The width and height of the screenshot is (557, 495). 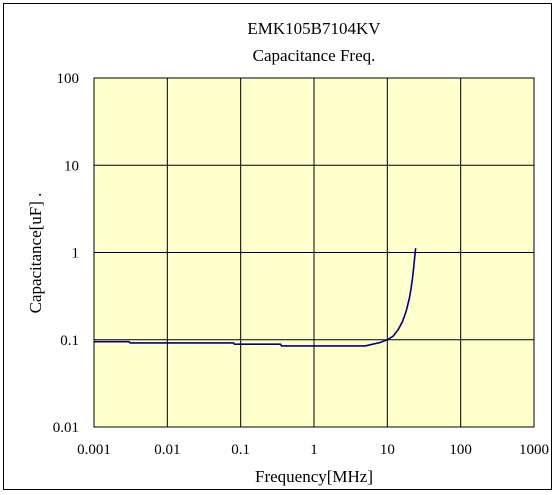 What do you see at coordinates (314, 28) in the screenshot?
I see `chart-title: EMK105B7104KV` at bounding box center [314, 28].